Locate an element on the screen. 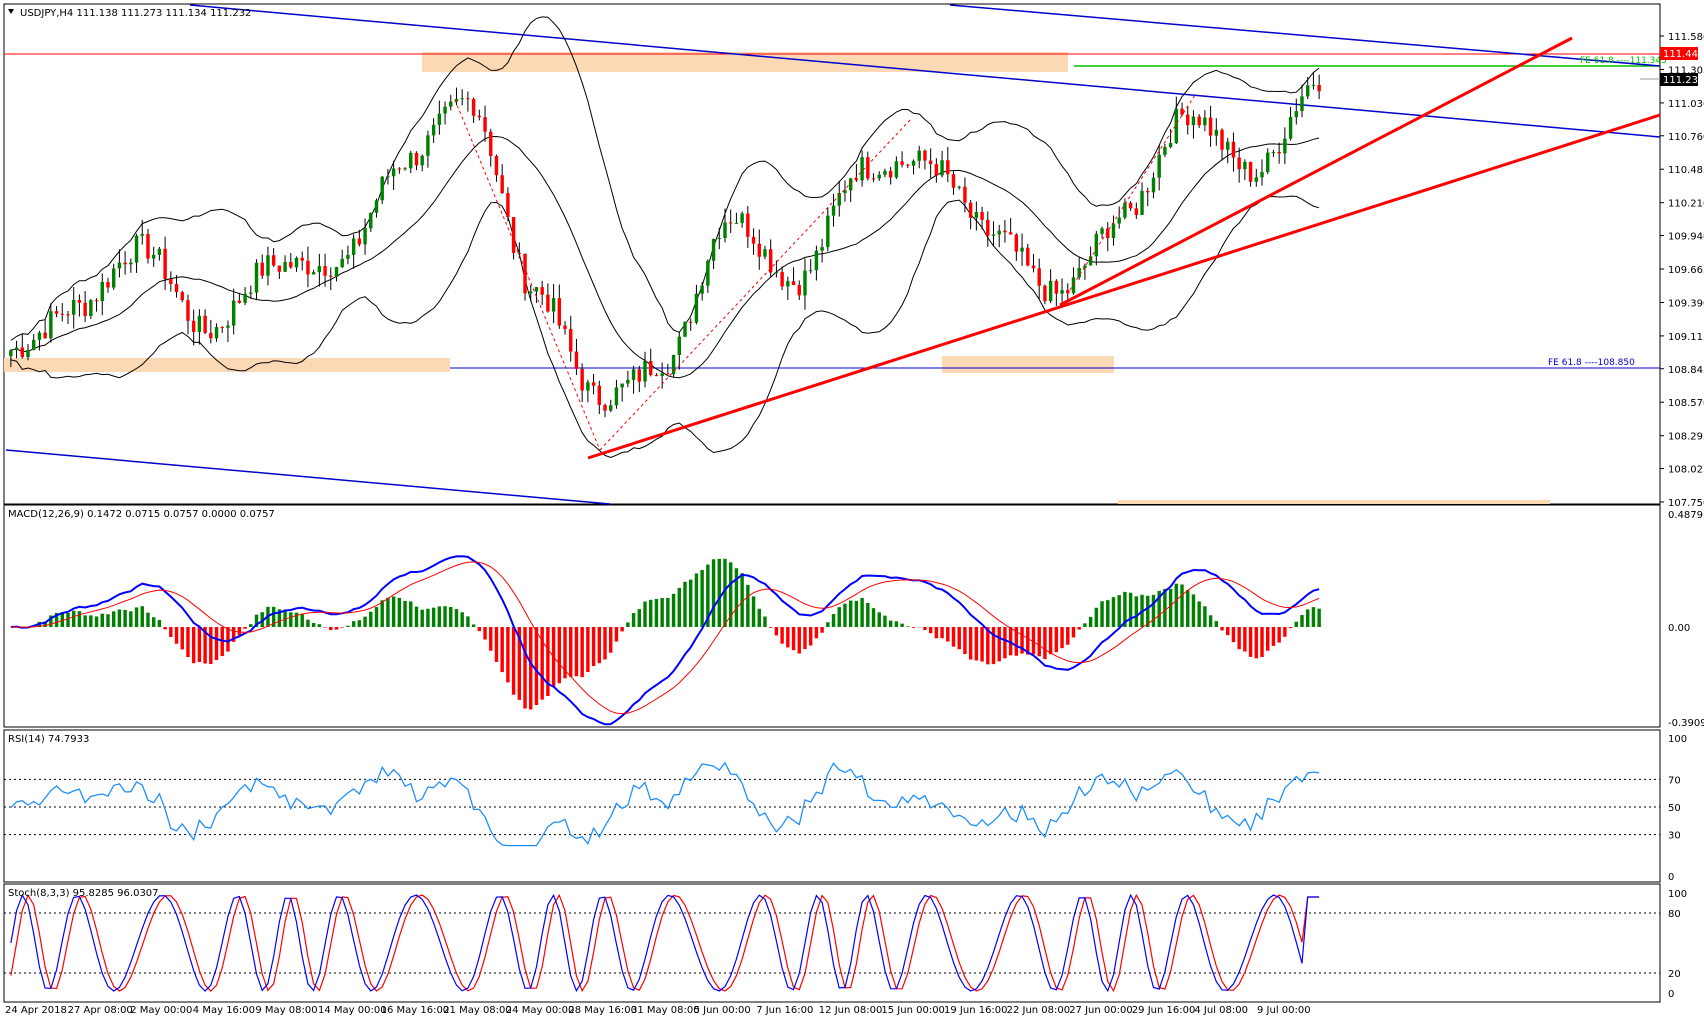 This screenshot has width=1704, height=1025. stoch-k-line is located at coordinates (665, 943).